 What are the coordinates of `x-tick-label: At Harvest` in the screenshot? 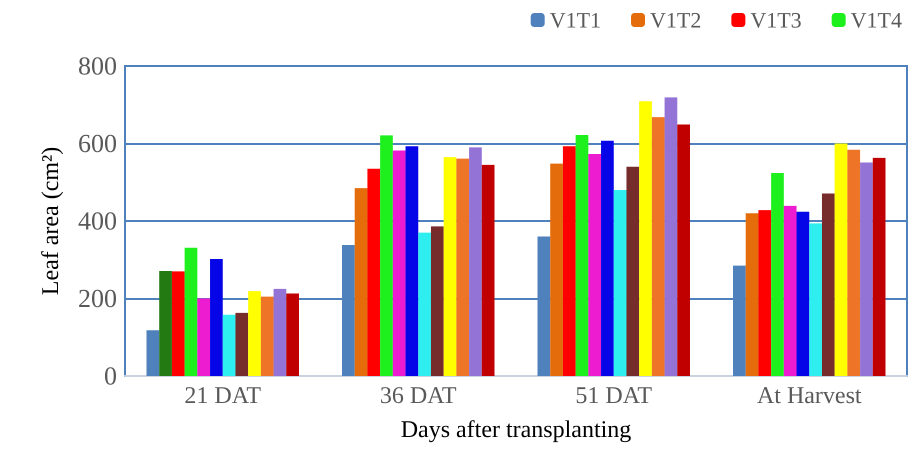 It's located at (809, 396).